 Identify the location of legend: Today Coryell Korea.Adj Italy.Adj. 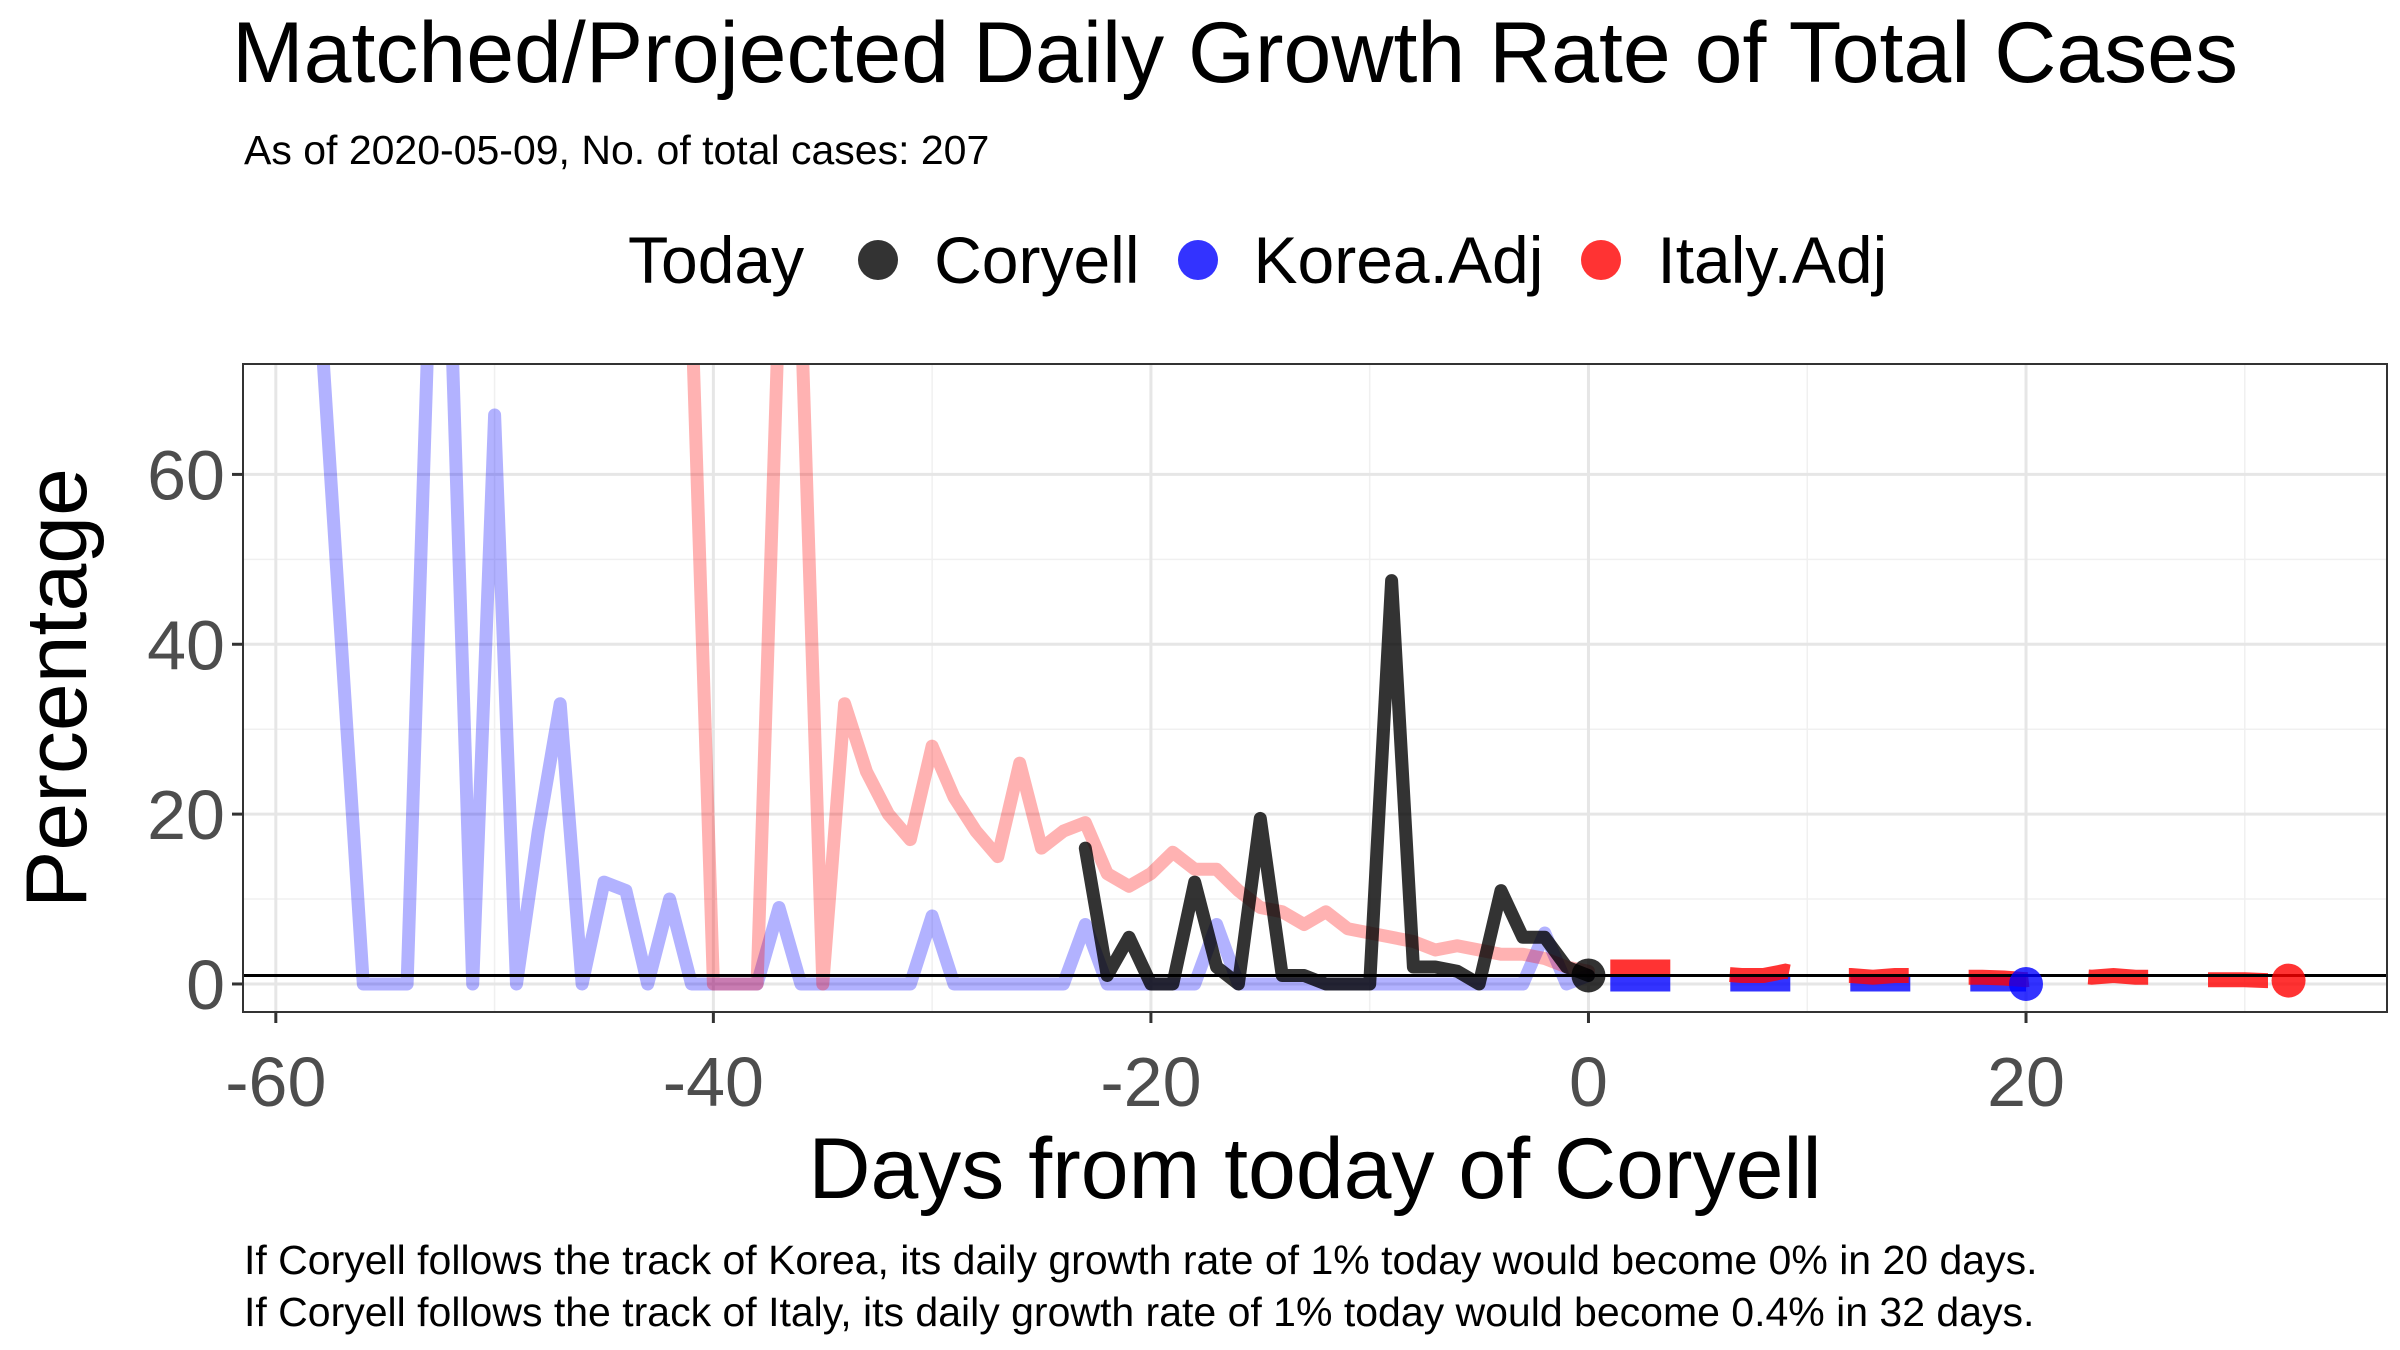
(1276, 260).